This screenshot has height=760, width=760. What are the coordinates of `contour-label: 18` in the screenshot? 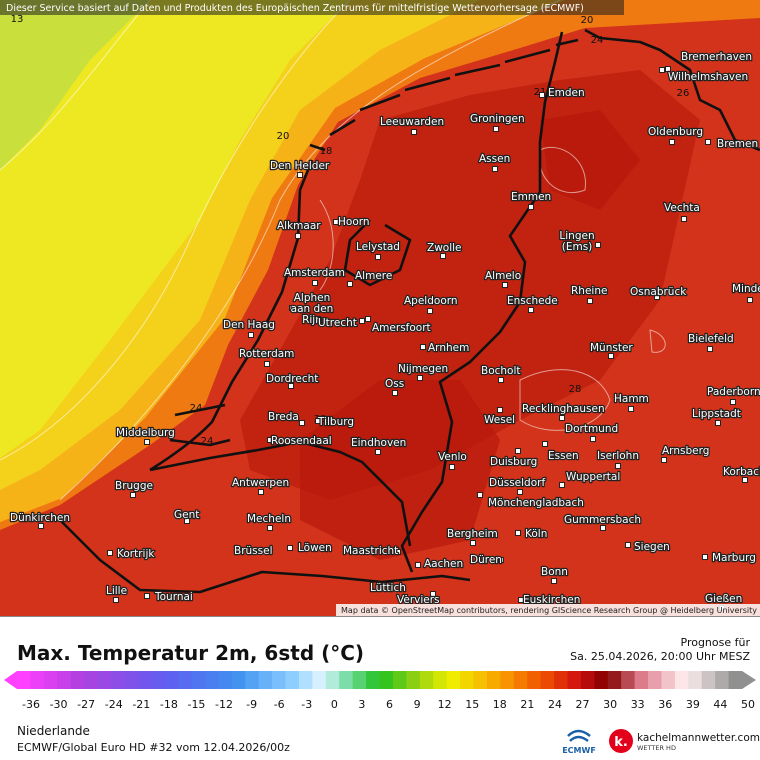 It's located at (326, 151).